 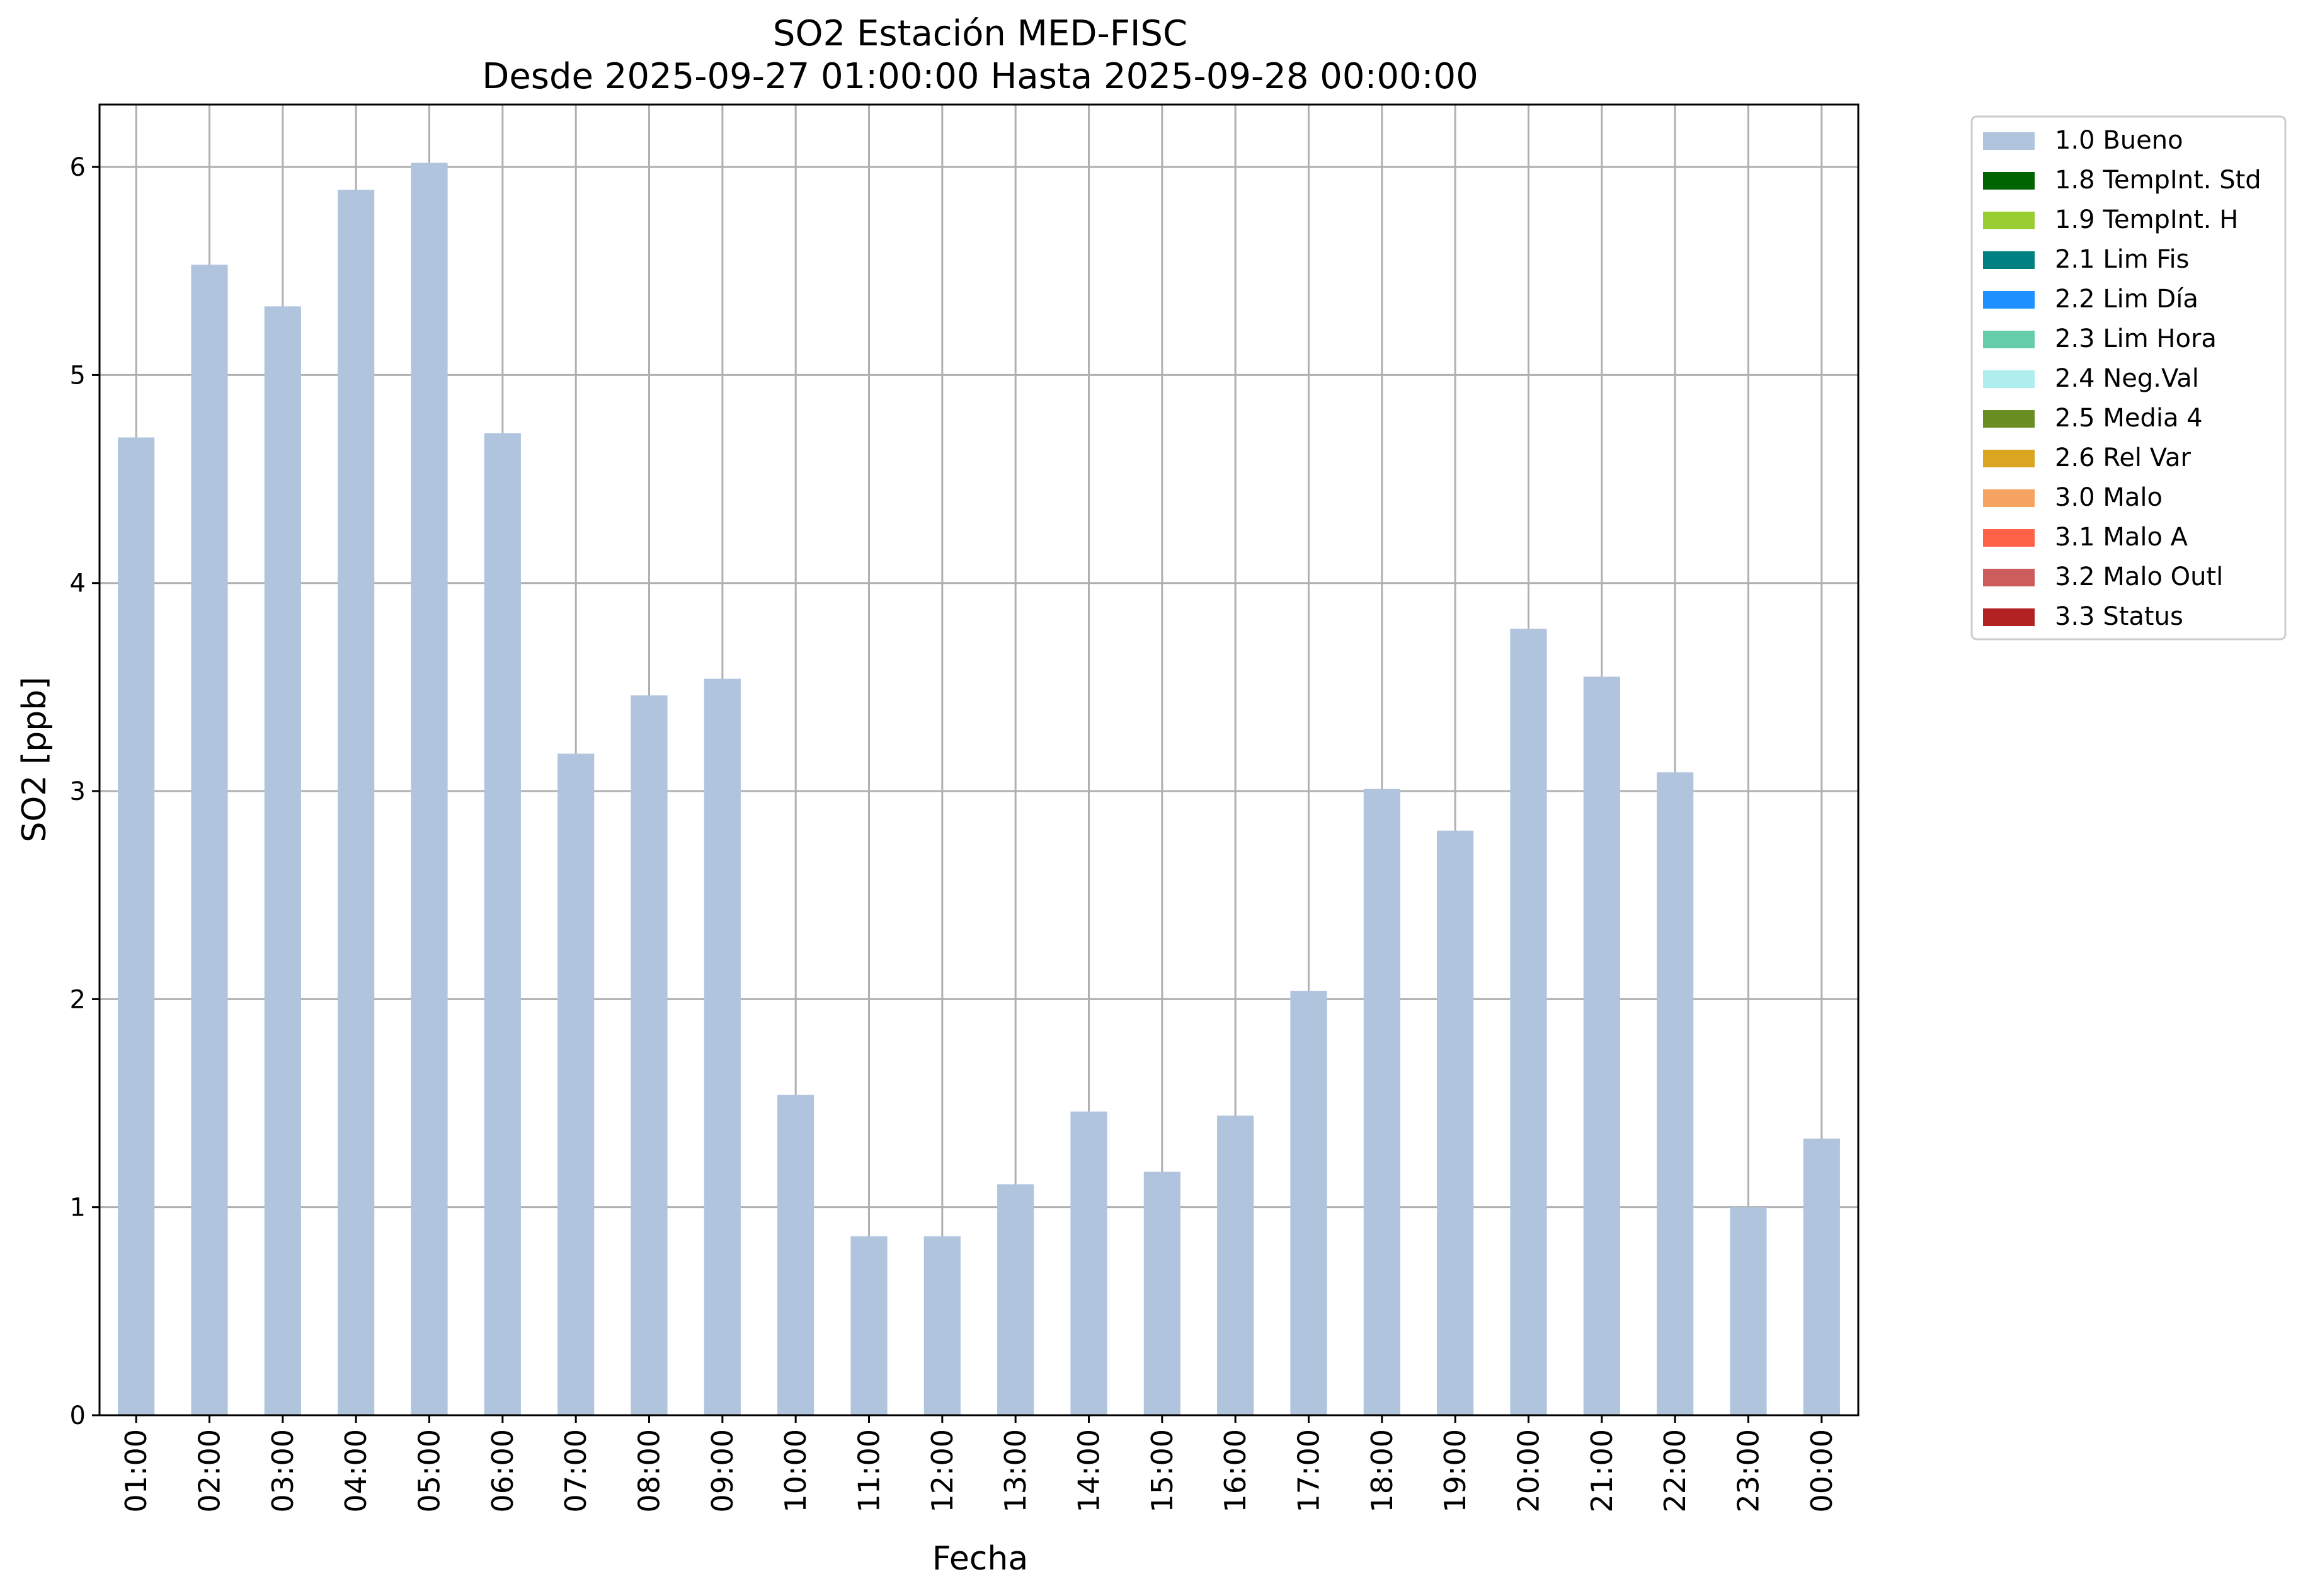 I want to click on y-tick-label: 6, so click(x=78, y=167).